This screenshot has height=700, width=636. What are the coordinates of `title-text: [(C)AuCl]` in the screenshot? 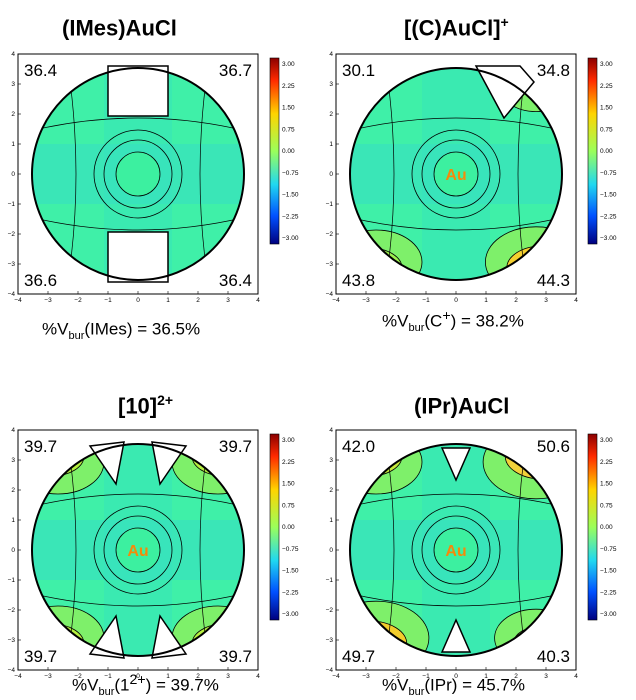 It's located at (452, 28).